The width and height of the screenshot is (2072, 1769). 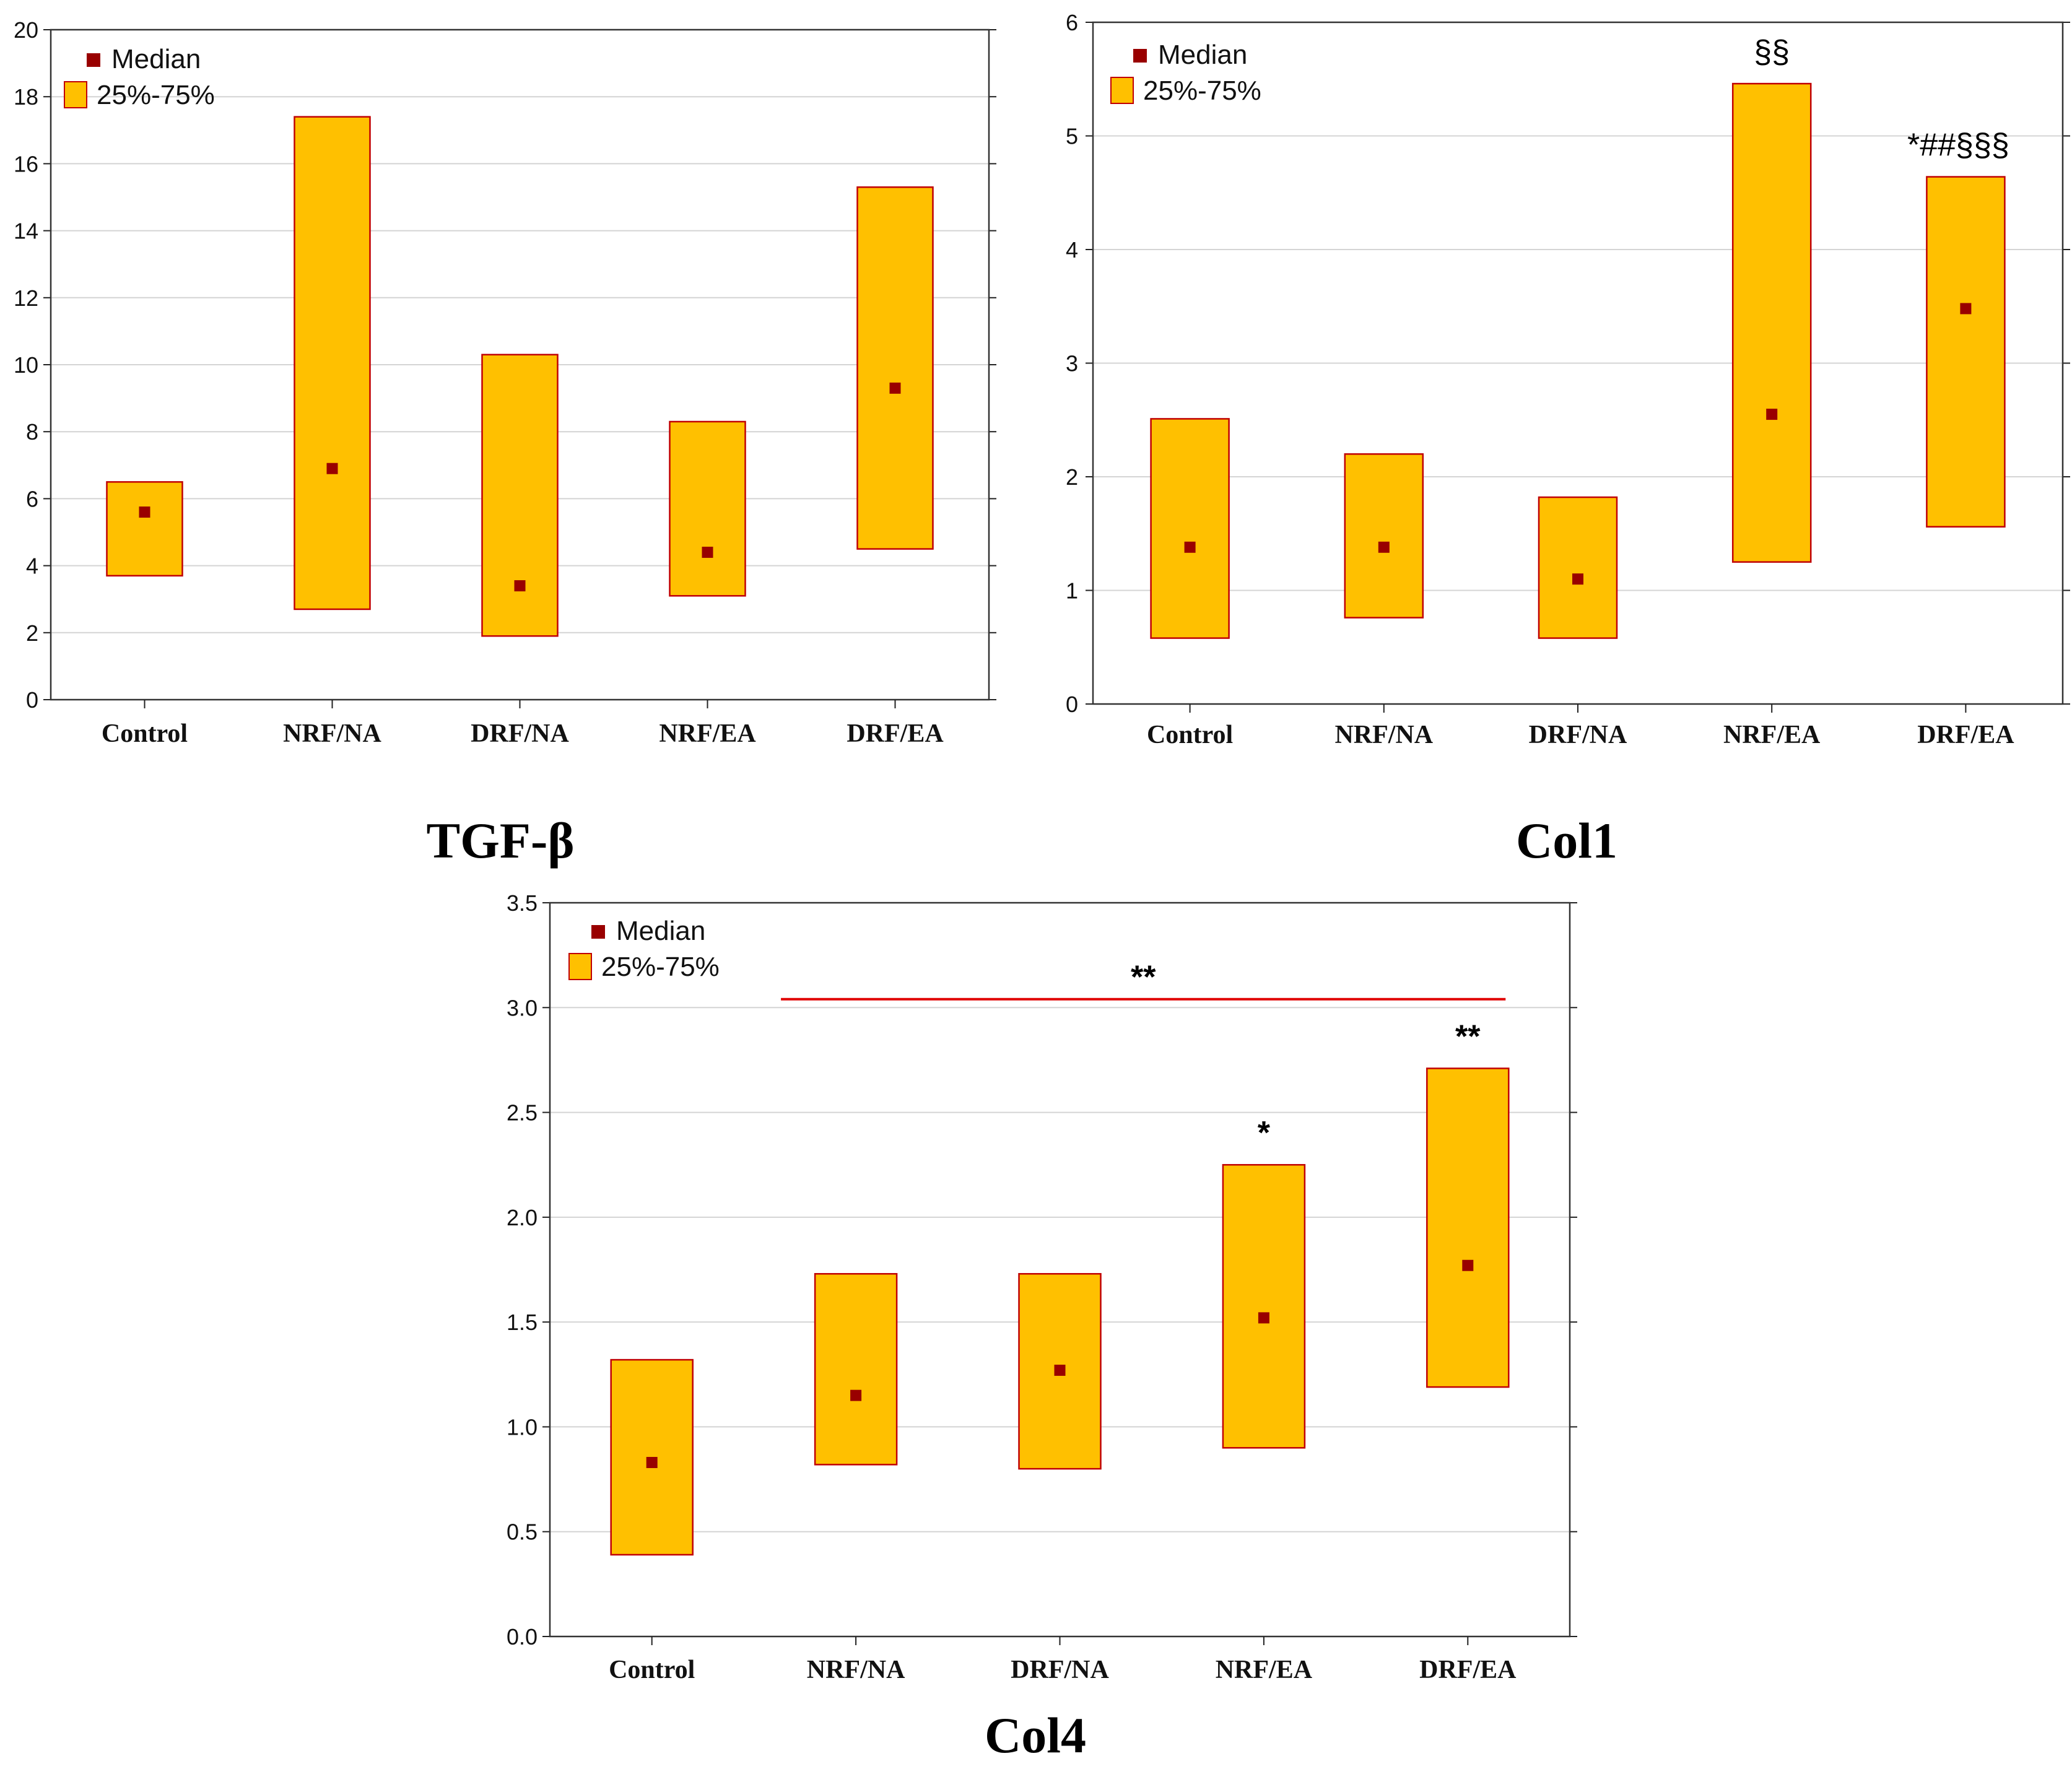 I want to click on significance-label: **, so click(x=1468, y=1036).